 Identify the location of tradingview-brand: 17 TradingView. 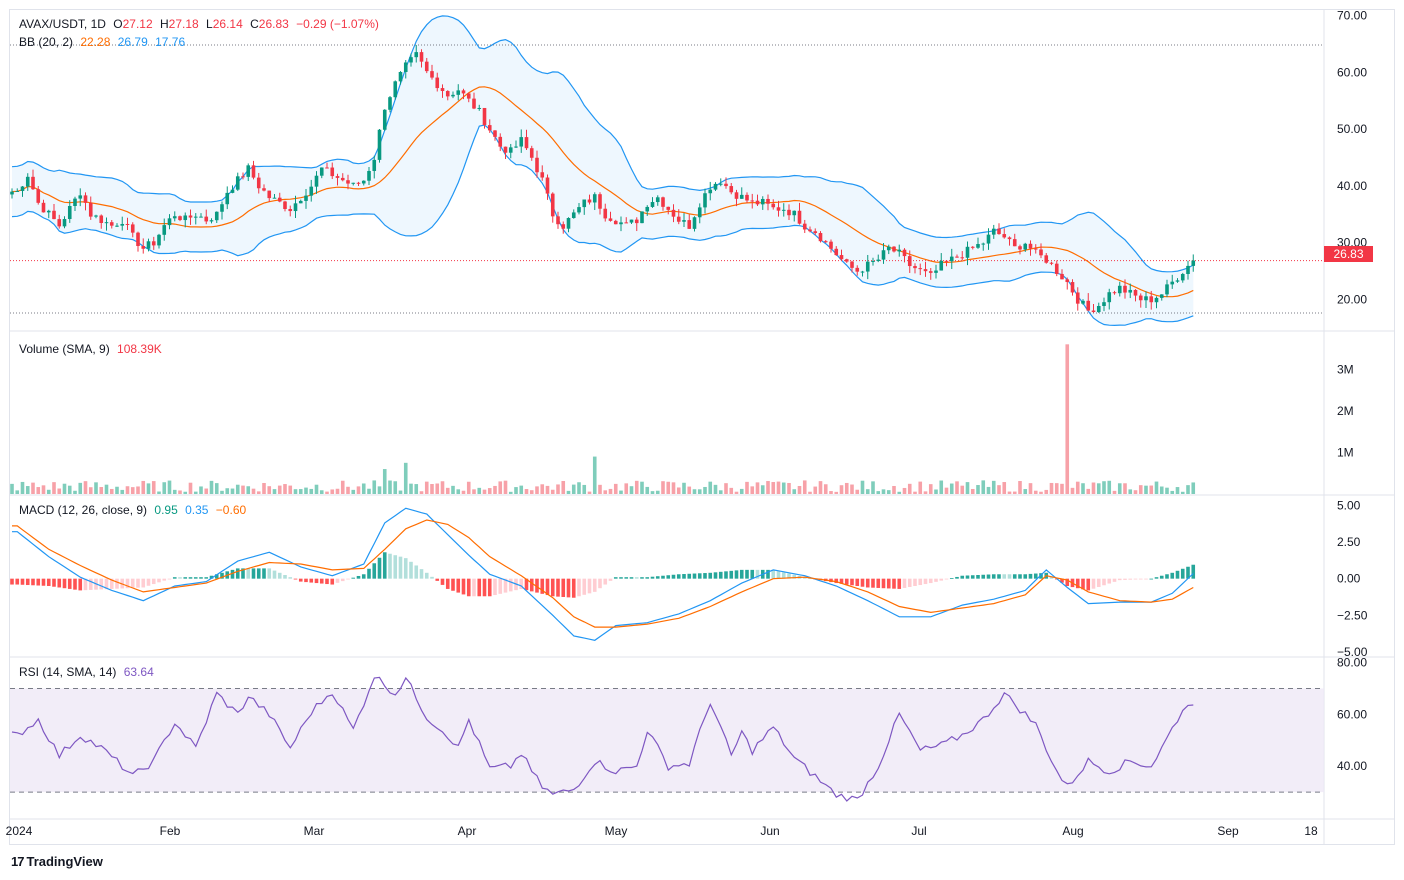
(57, 861).